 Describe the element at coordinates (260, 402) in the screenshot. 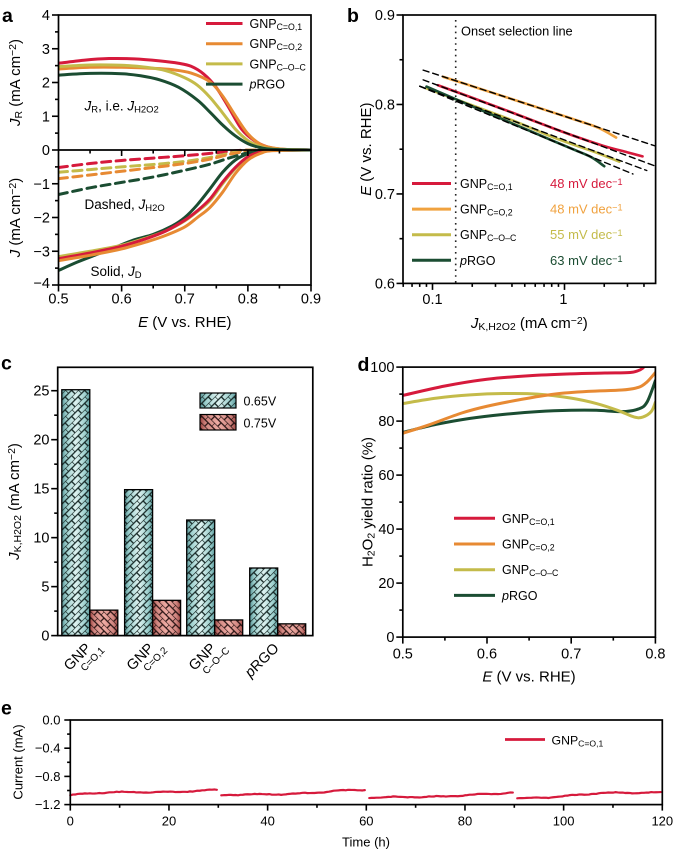

I see `svg-text: 0.65V` at that location.